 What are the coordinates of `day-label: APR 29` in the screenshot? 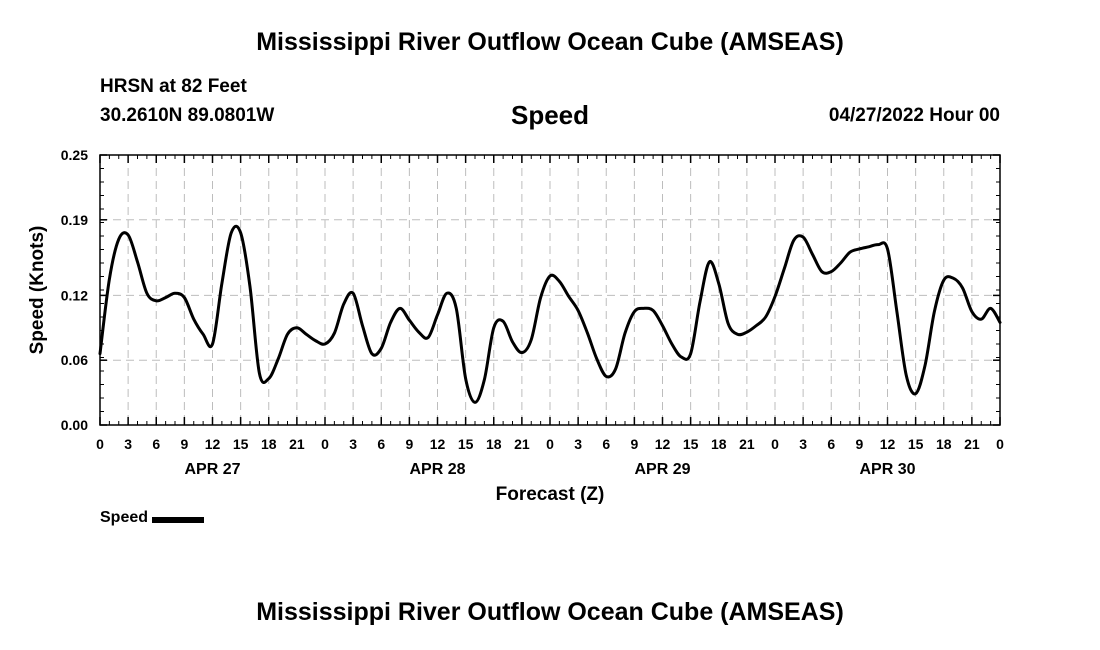 It's located at (662, 469).